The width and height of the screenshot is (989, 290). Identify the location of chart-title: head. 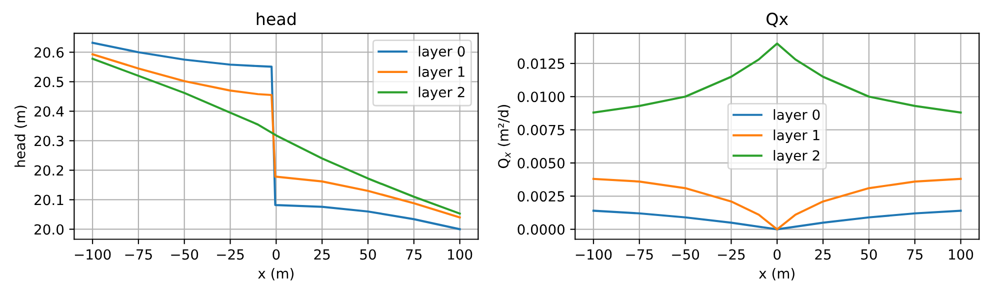
(276, 19).